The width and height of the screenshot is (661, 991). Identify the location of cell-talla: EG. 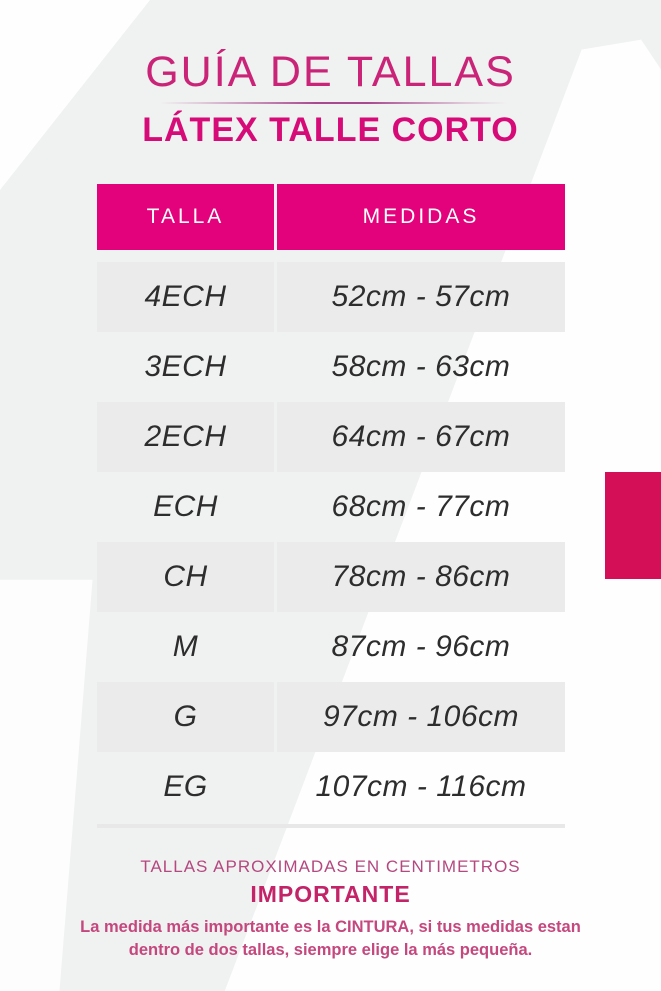
(185, 786).